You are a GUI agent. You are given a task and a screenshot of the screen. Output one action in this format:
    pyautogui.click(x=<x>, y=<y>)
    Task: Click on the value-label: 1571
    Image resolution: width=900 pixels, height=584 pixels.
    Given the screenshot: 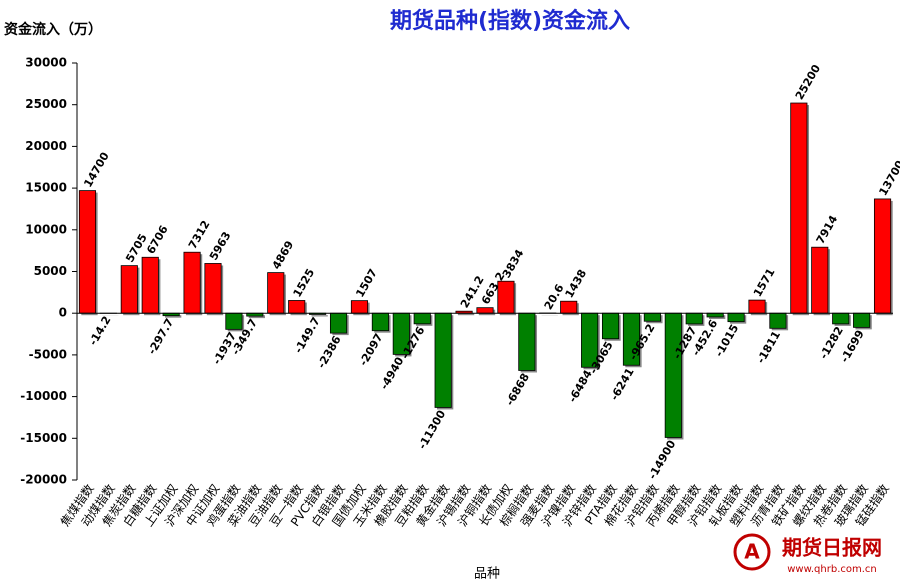 What is the action you would take?
    pyautogui.click(x=764, y=282)
    